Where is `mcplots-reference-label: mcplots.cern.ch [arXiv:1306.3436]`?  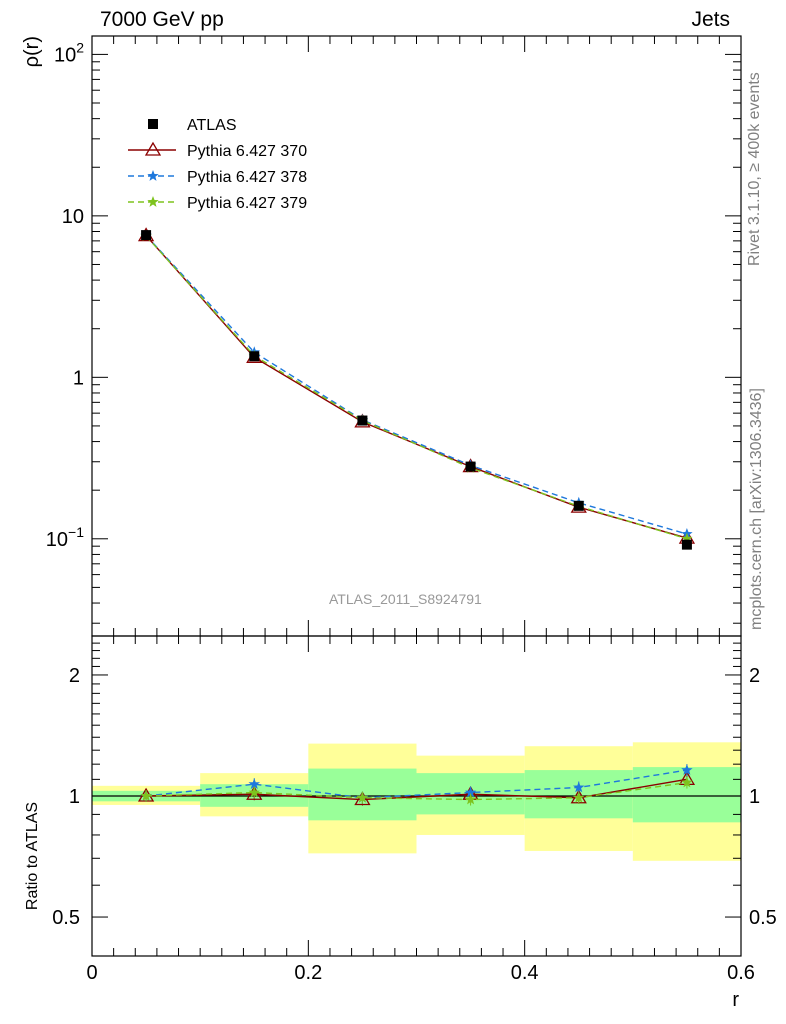
mcplots-reference-label: mcplots.cern.ch [arXiv:1306.3436] is located at coordinates (756, 509).